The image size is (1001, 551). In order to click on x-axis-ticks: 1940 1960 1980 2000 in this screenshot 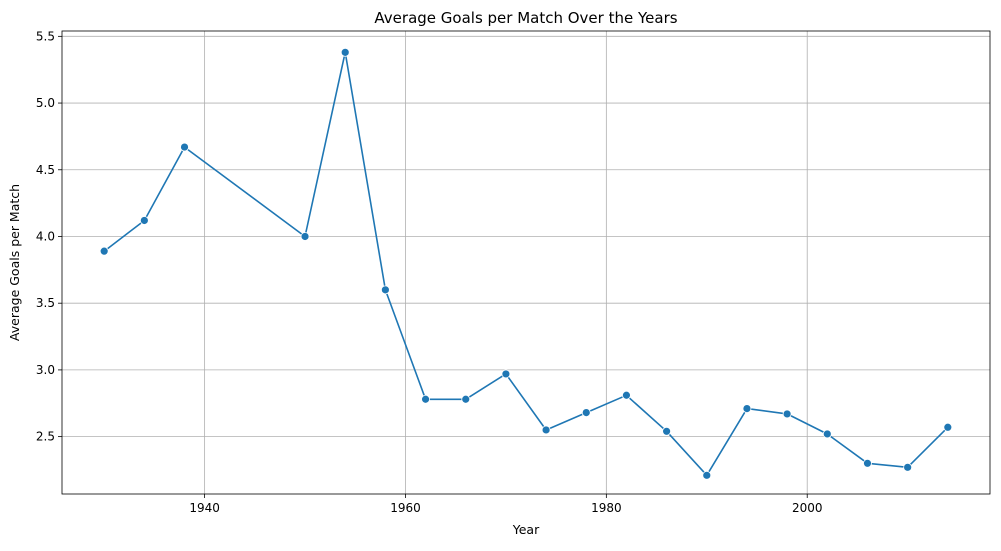, I will do `click(505, 504)`.